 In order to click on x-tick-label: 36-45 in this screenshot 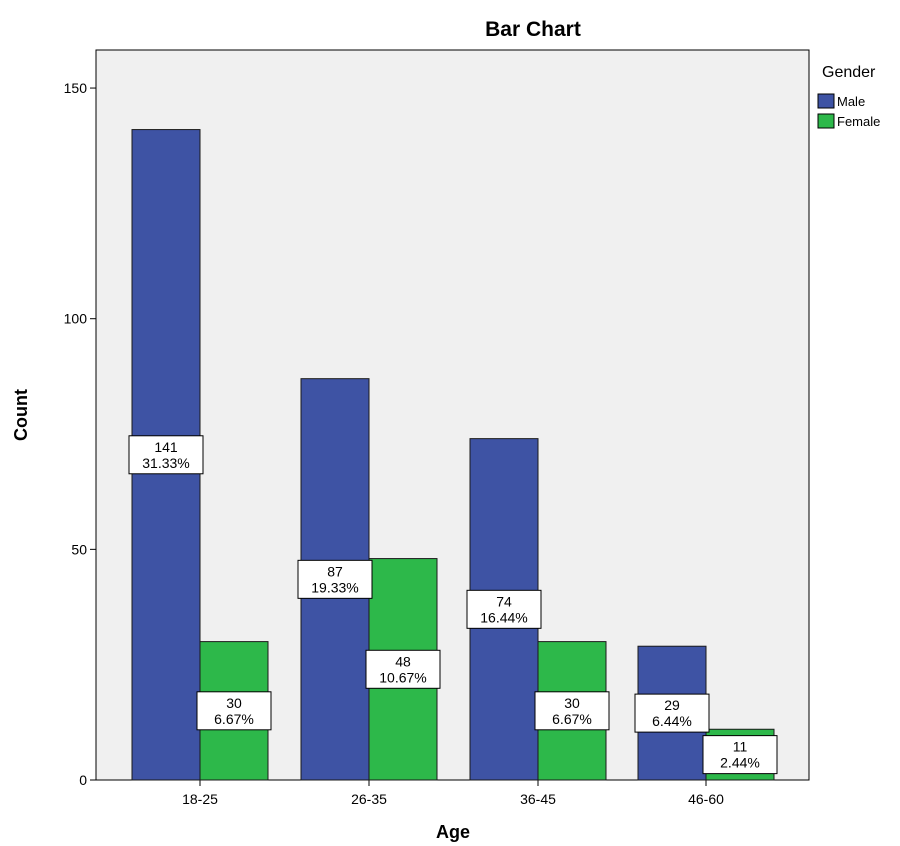, I will do `click(538, 799)`.